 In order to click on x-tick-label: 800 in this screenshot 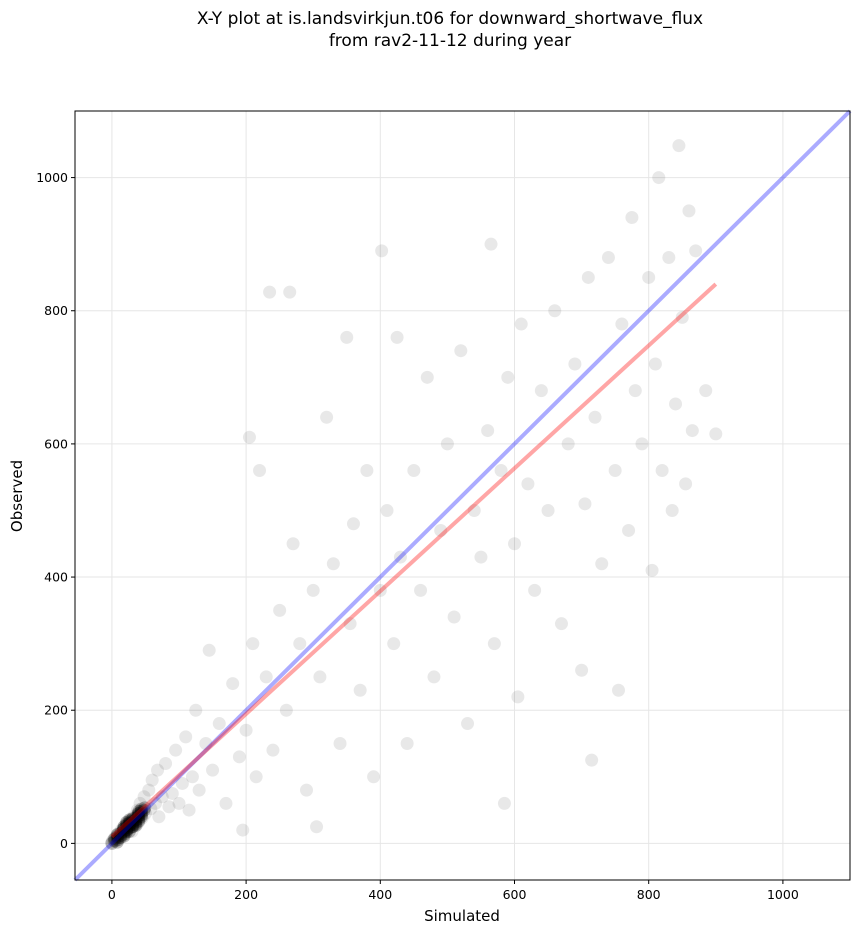, I will do `click(649, 894)`.